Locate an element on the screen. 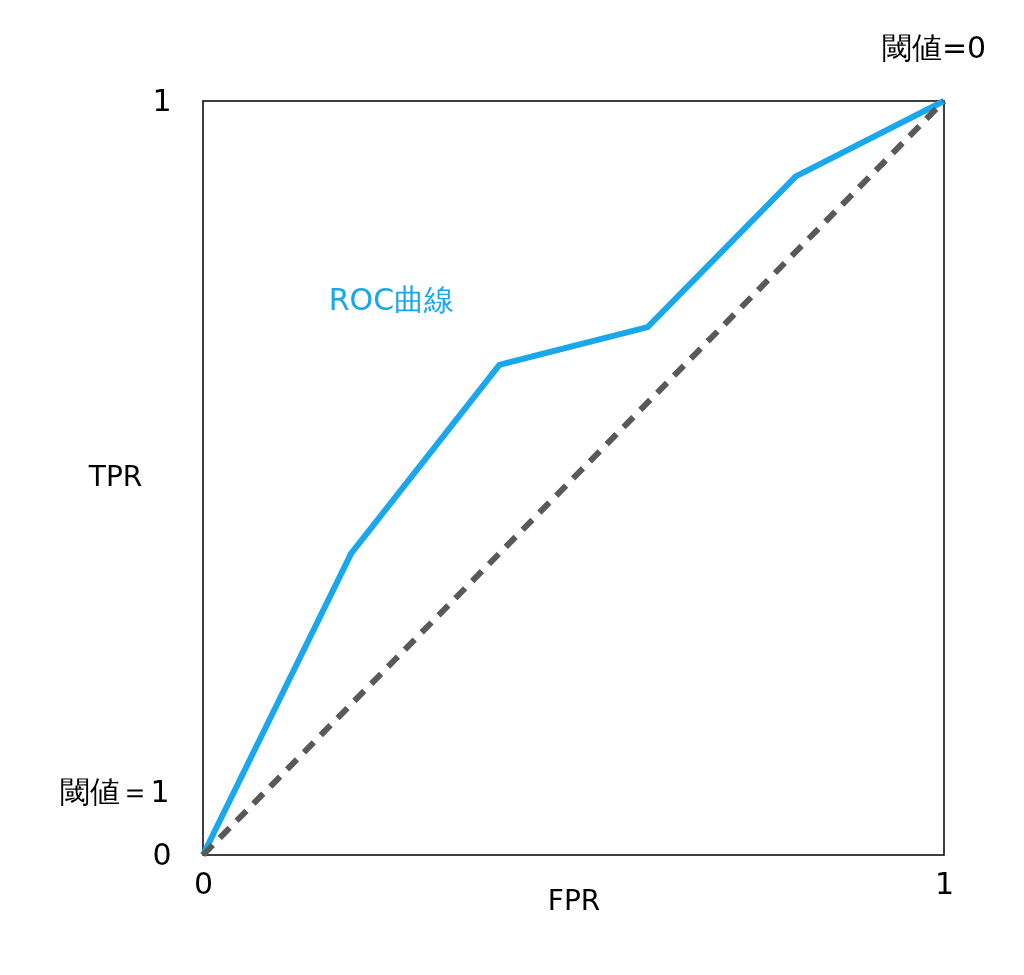 The image size is (1024, 975). y-axis-title: TPR is located at coordinates (115, 476).